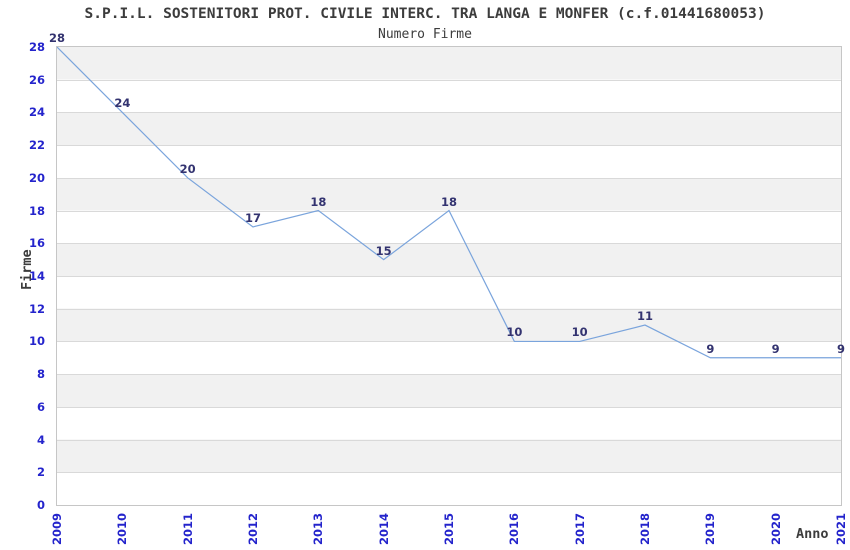  I want to click on data-point-label: 15, so click(383, 250).